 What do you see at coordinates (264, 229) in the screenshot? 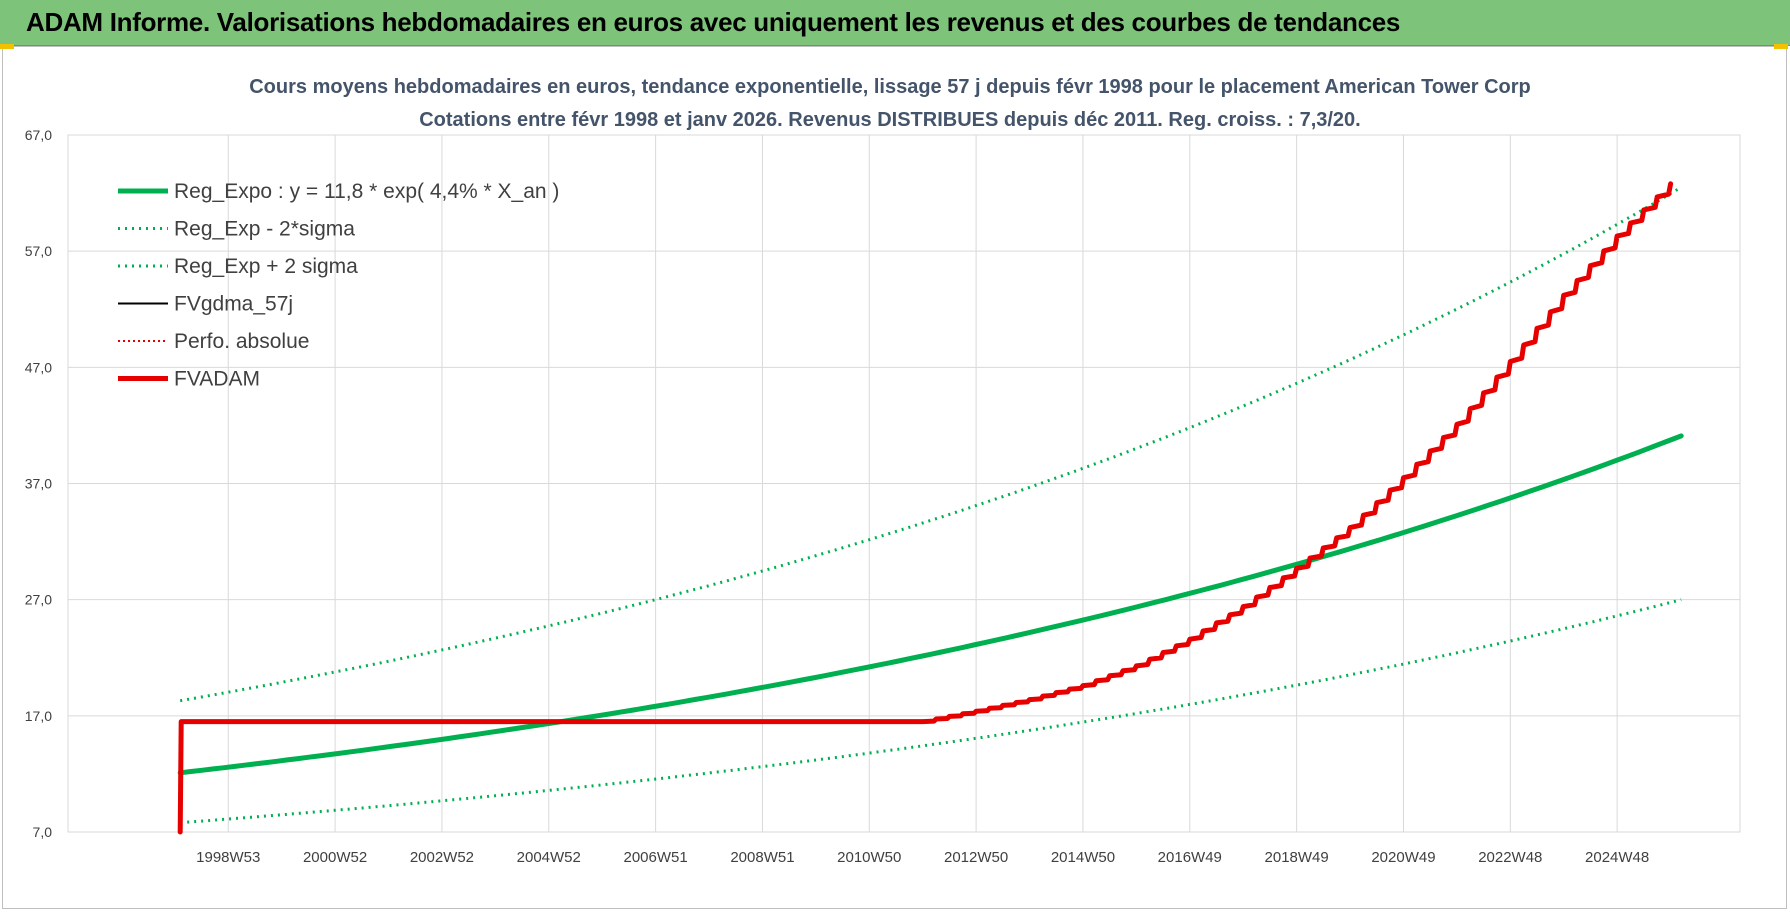
I see `legend-label: Reg_Exp - 2*sigma` at bounding box center [264, 229].